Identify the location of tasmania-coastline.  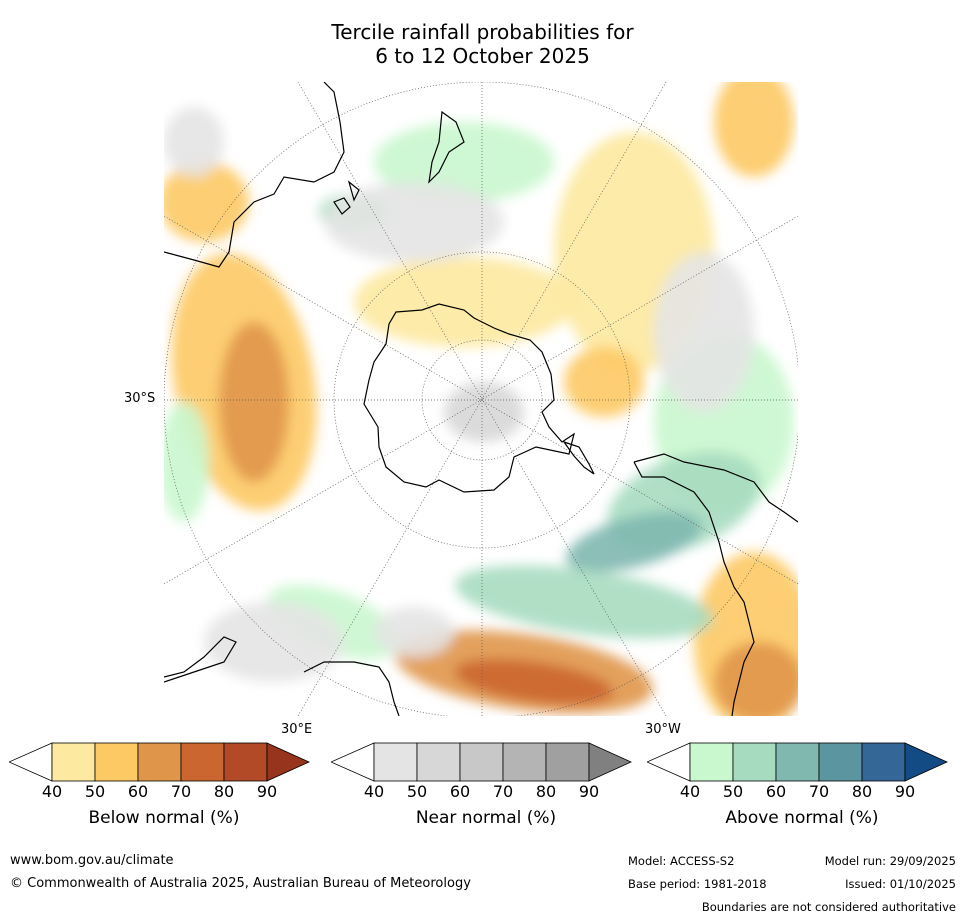
(342, 206).